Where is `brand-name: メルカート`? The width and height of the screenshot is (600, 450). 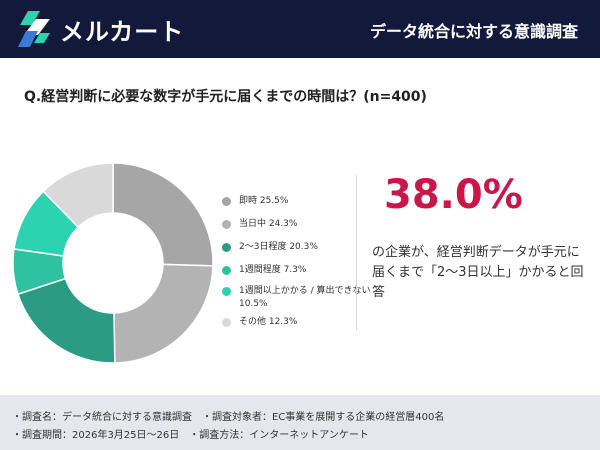
brand-name: メルカート is located at coordinates (122, 32).